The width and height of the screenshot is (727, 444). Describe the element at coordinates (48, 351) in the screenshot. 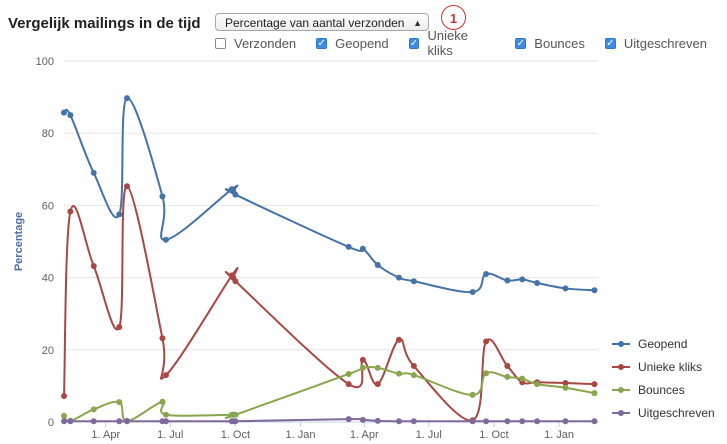

I see `y-tick-label: 20` at that location.